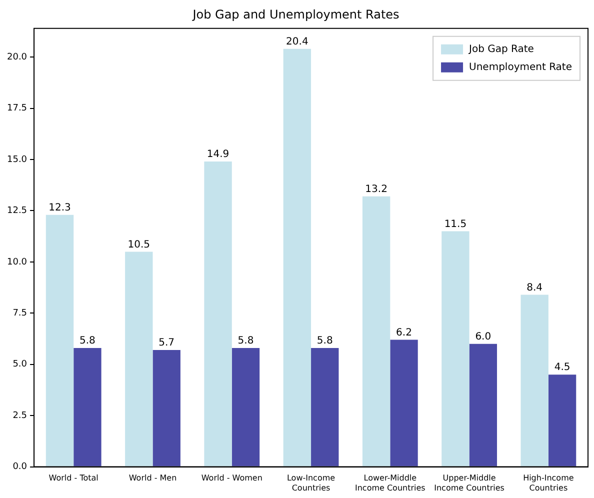 This screenshot has width=594, height=498. Describe the element at coordinates (469, 483) in the screenshot. I see `x-tick-label: Upper-Middle Income Countries` at that location.